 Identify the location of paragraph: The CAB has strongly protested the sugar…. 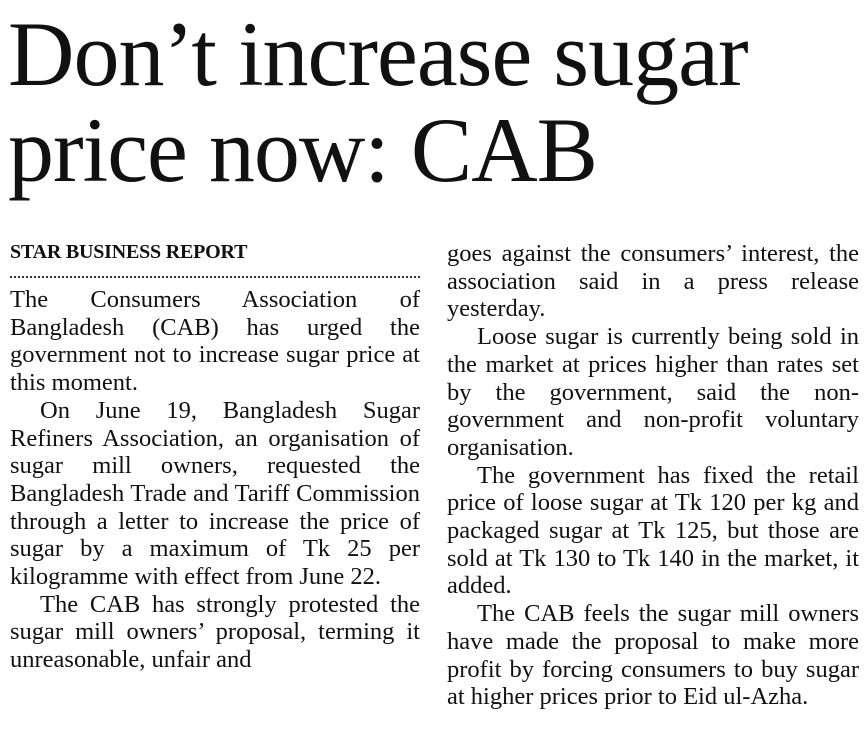
(215, 632).